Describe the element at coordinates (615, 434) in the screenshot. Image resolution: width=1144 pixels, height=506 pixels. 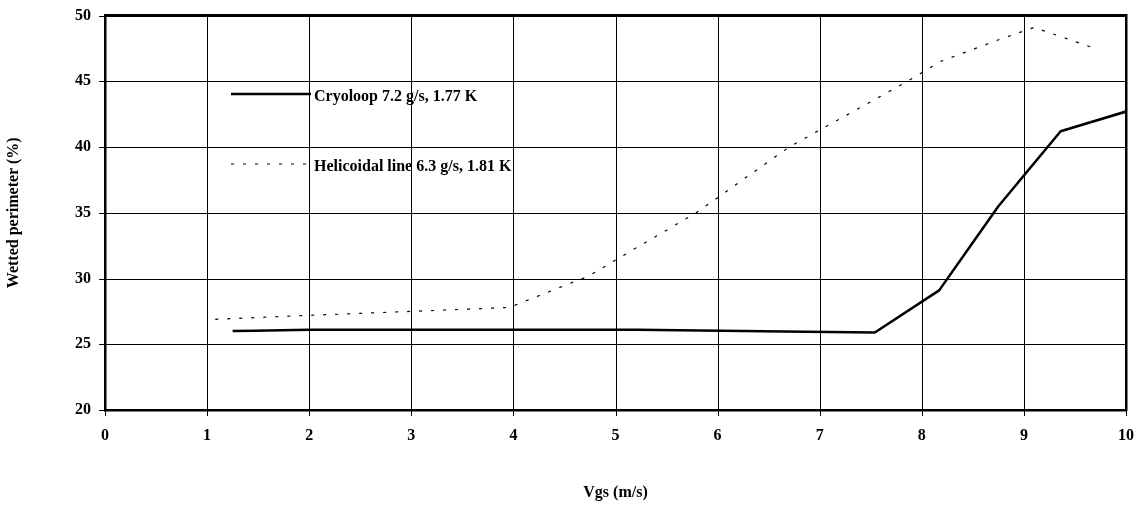
I see `x-tick-label: 5` at that location.